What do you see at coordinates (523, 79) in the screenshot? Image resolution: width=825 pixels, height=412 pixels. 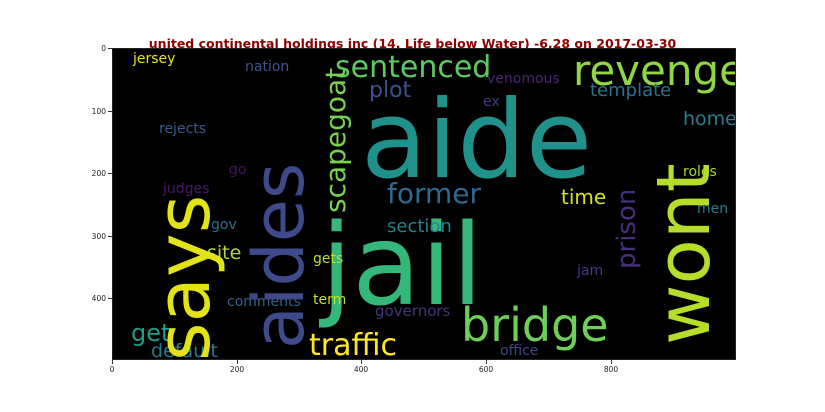 I see `word-venomous: venomous` at bounding box center [523, 79].